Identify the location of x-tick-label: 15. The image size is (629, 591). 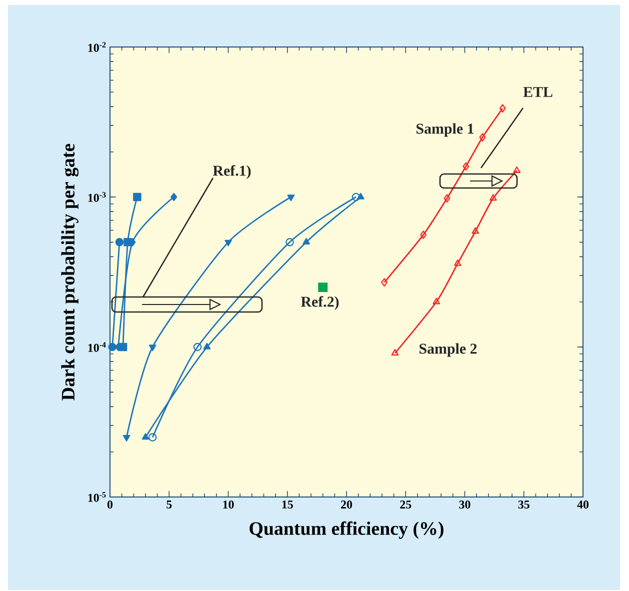
(287, 504).